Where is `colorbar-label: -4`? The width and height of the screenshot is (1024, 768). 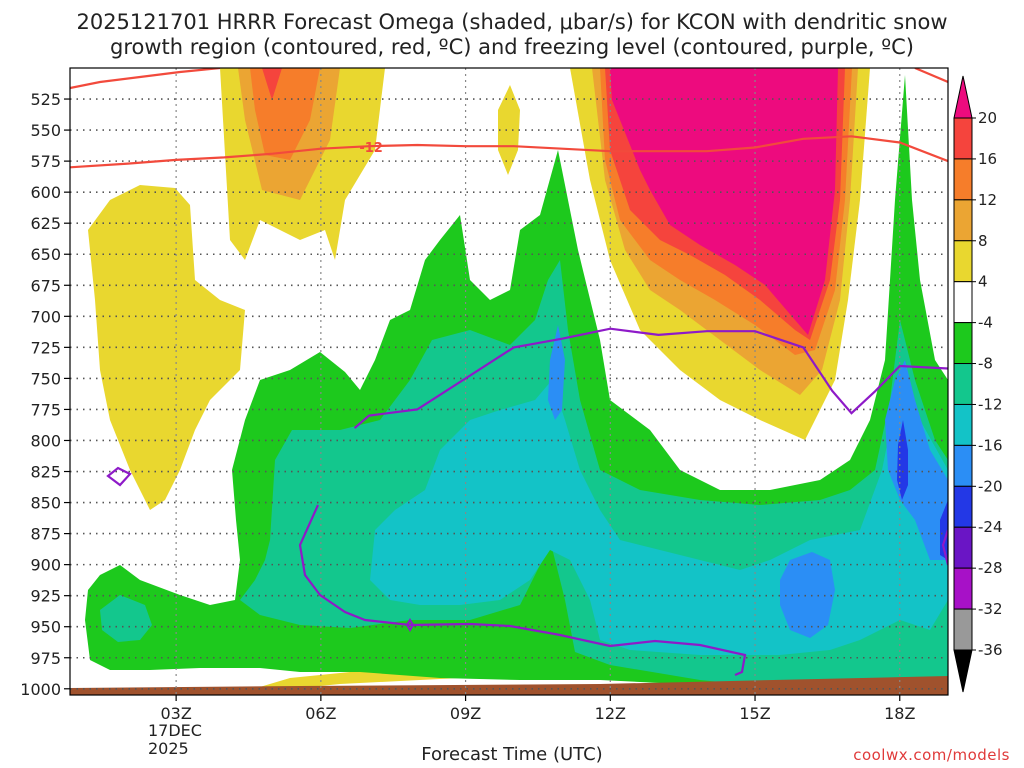 colorbar-label: -4 is located at coordinates (985, 323).